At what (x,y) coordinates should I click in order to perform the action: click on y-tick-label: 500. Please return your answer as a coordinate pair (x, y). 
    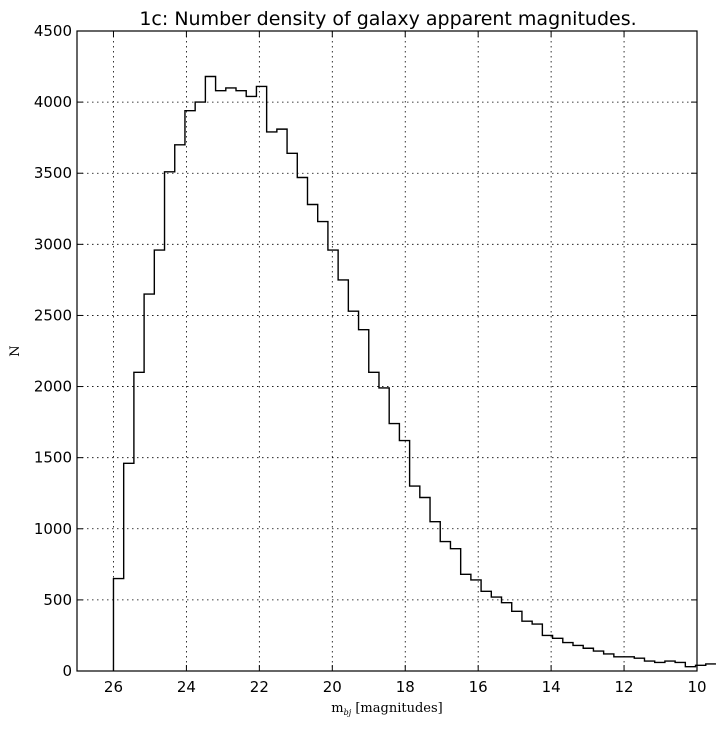
    Looking at the image, I should click on (57, 600).